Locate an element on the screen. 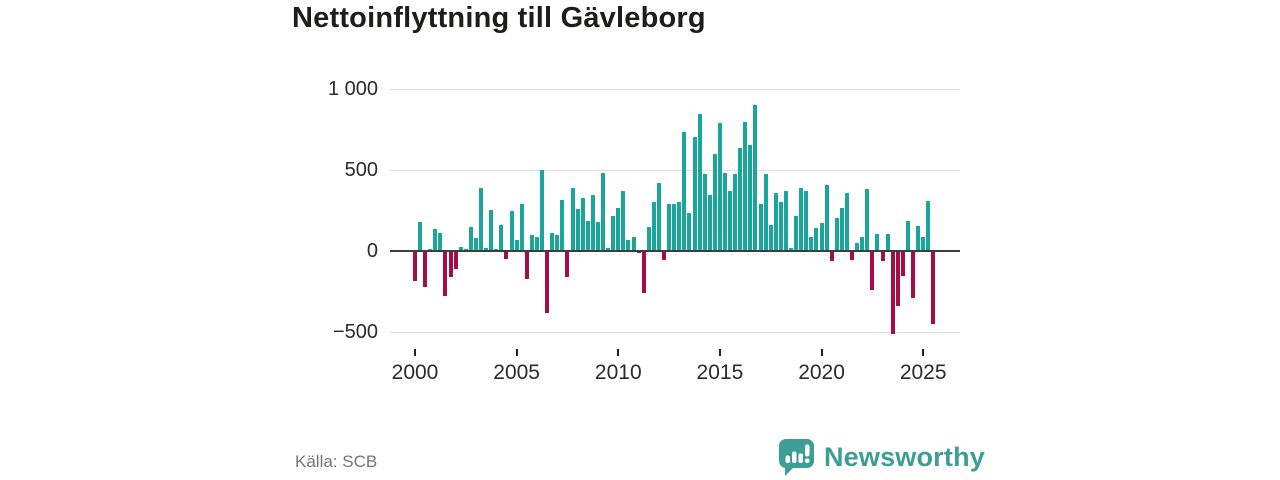 The height and width of the screenshot is (480, 1280). bar-2003Q3 is located at coordinates (486, 249).